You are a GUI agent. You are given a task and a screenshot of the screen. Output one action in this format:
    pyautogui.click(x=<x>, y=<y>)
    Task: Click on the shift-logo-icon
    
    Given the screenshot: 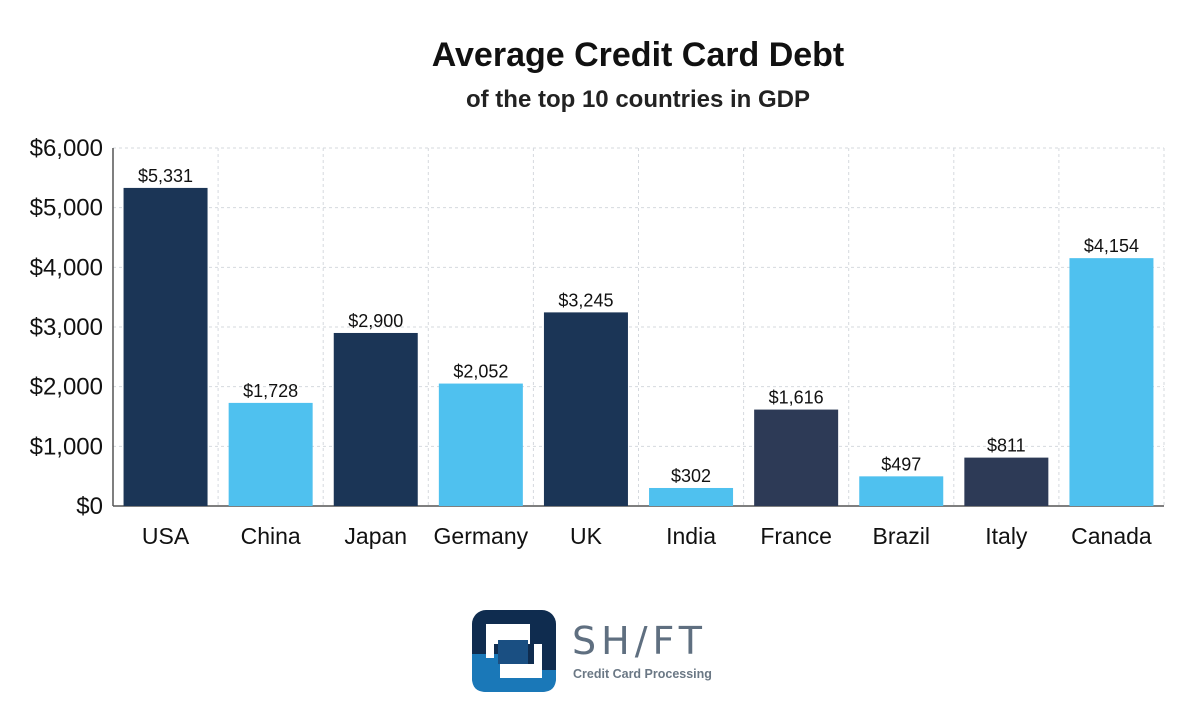 What is the action you would take?
    pyautogui.click(x=514, y=651)
    